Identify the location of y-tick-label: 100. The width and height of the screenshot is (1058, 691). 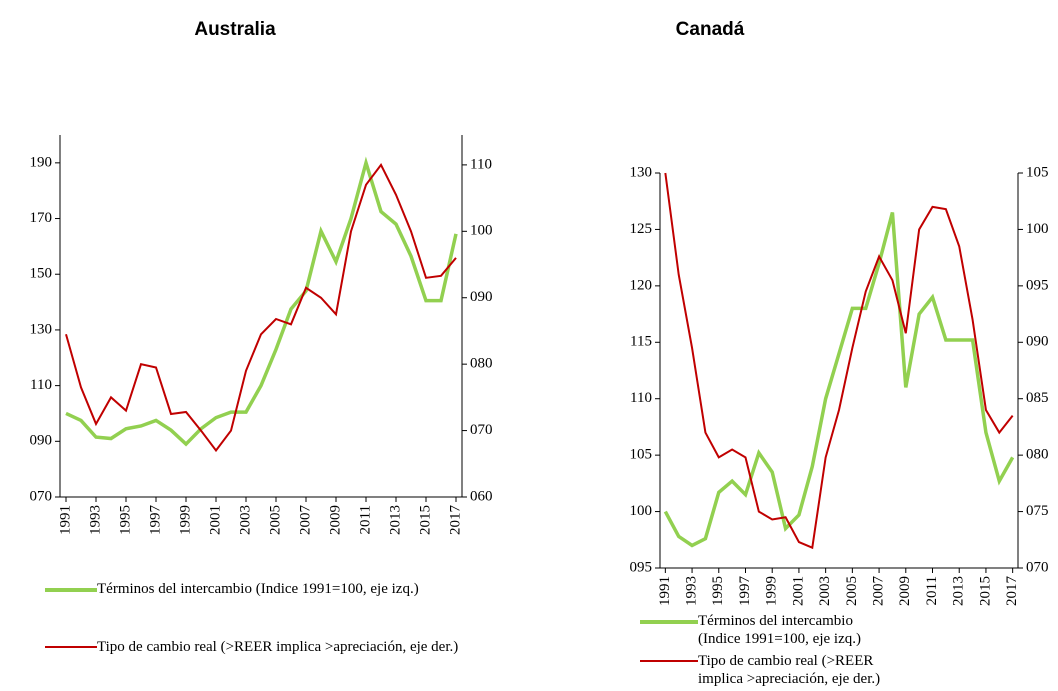
(641, 511).